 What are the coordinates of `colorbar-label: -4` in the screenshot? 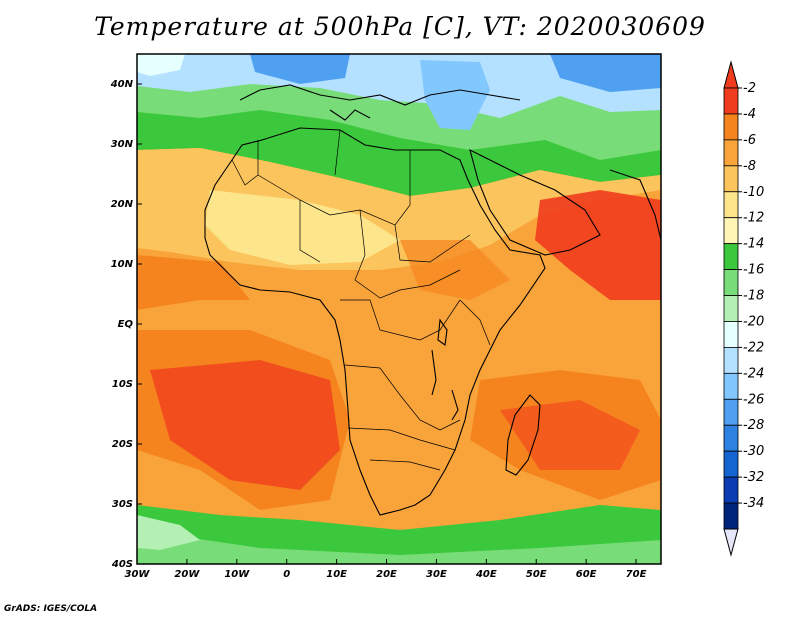 It's located at (749, 114).